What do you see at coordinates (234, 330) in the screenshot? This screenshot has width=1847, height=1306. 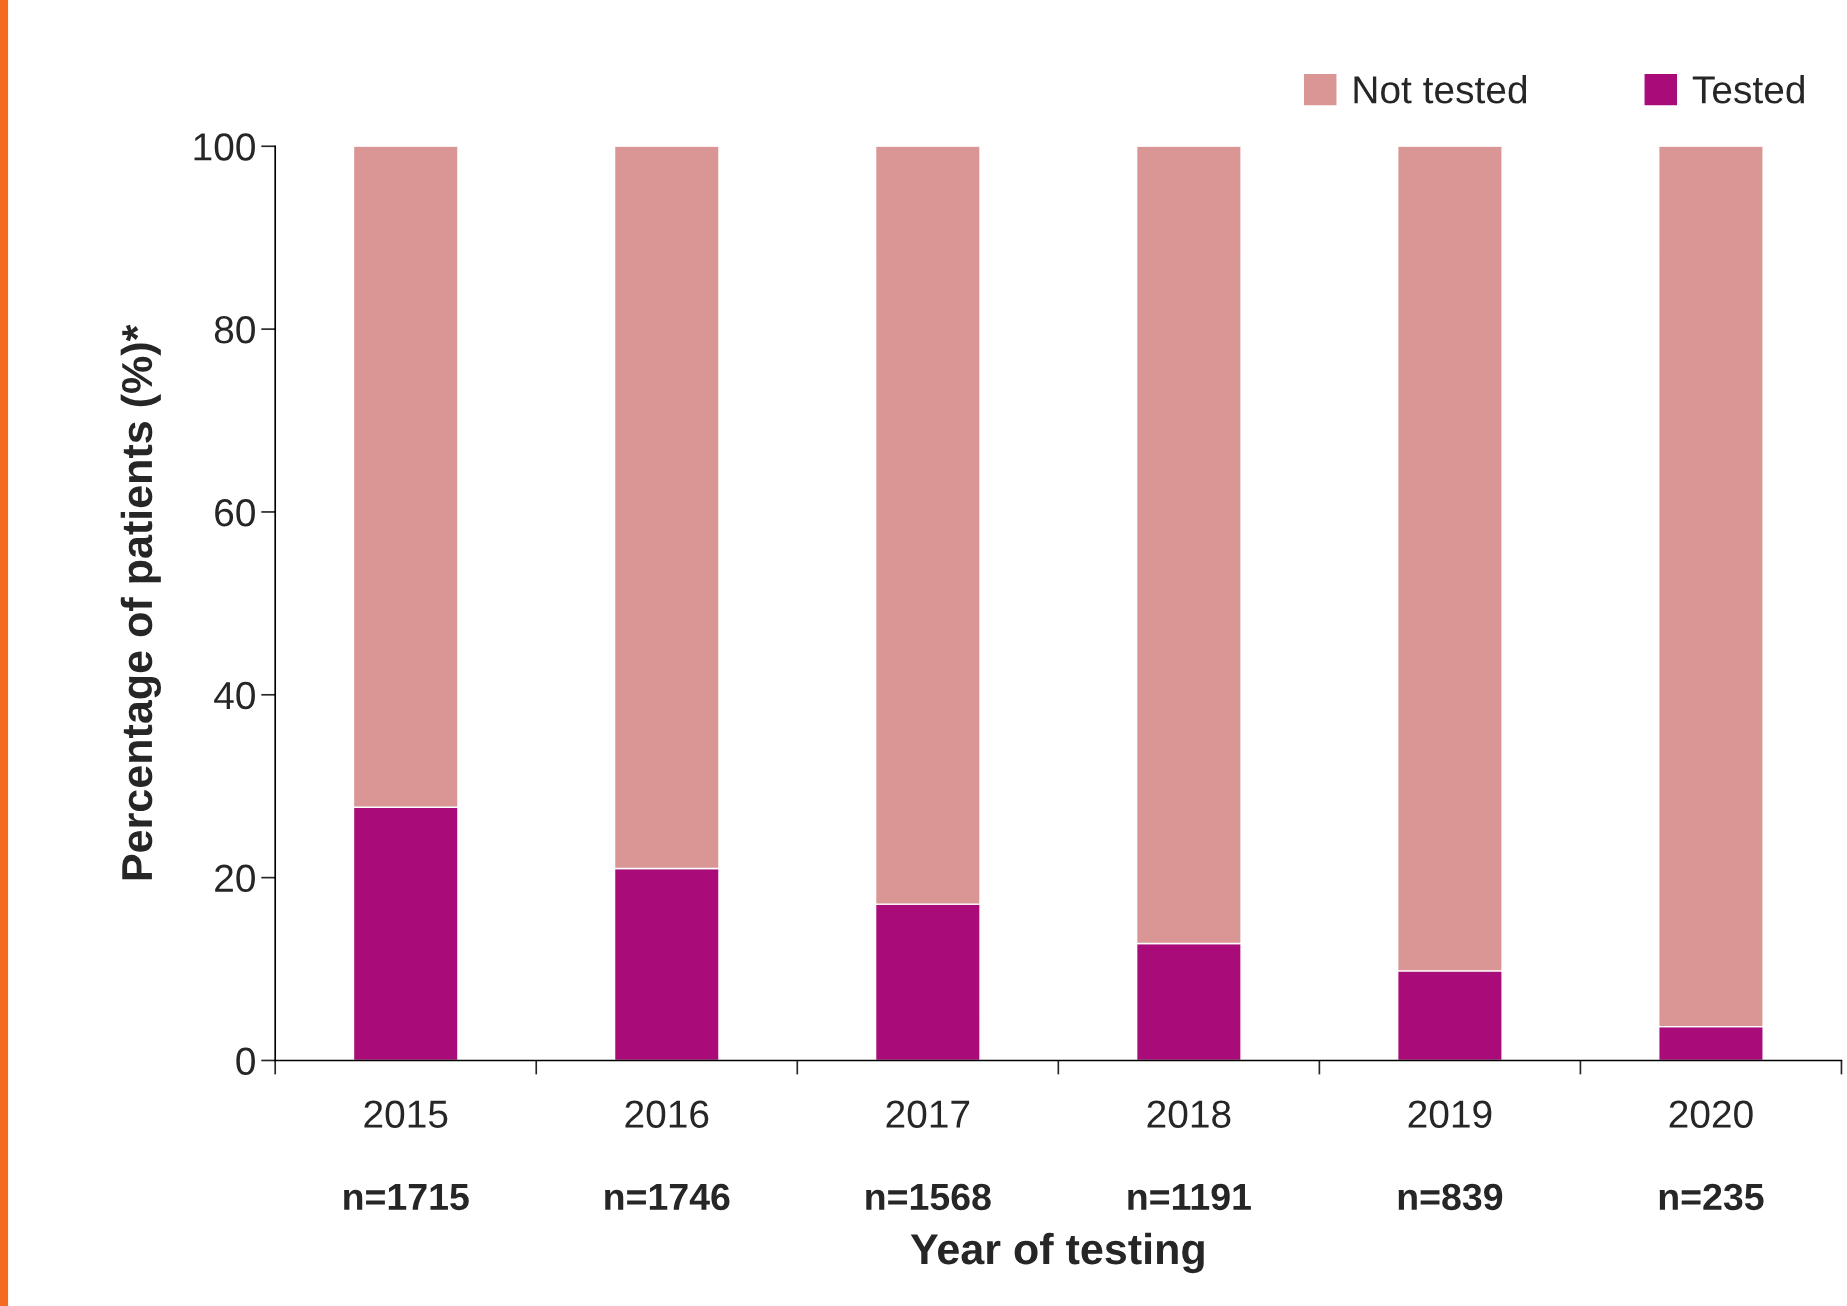 I see `y-tick-label: 80` at bounding box center [234, 330].